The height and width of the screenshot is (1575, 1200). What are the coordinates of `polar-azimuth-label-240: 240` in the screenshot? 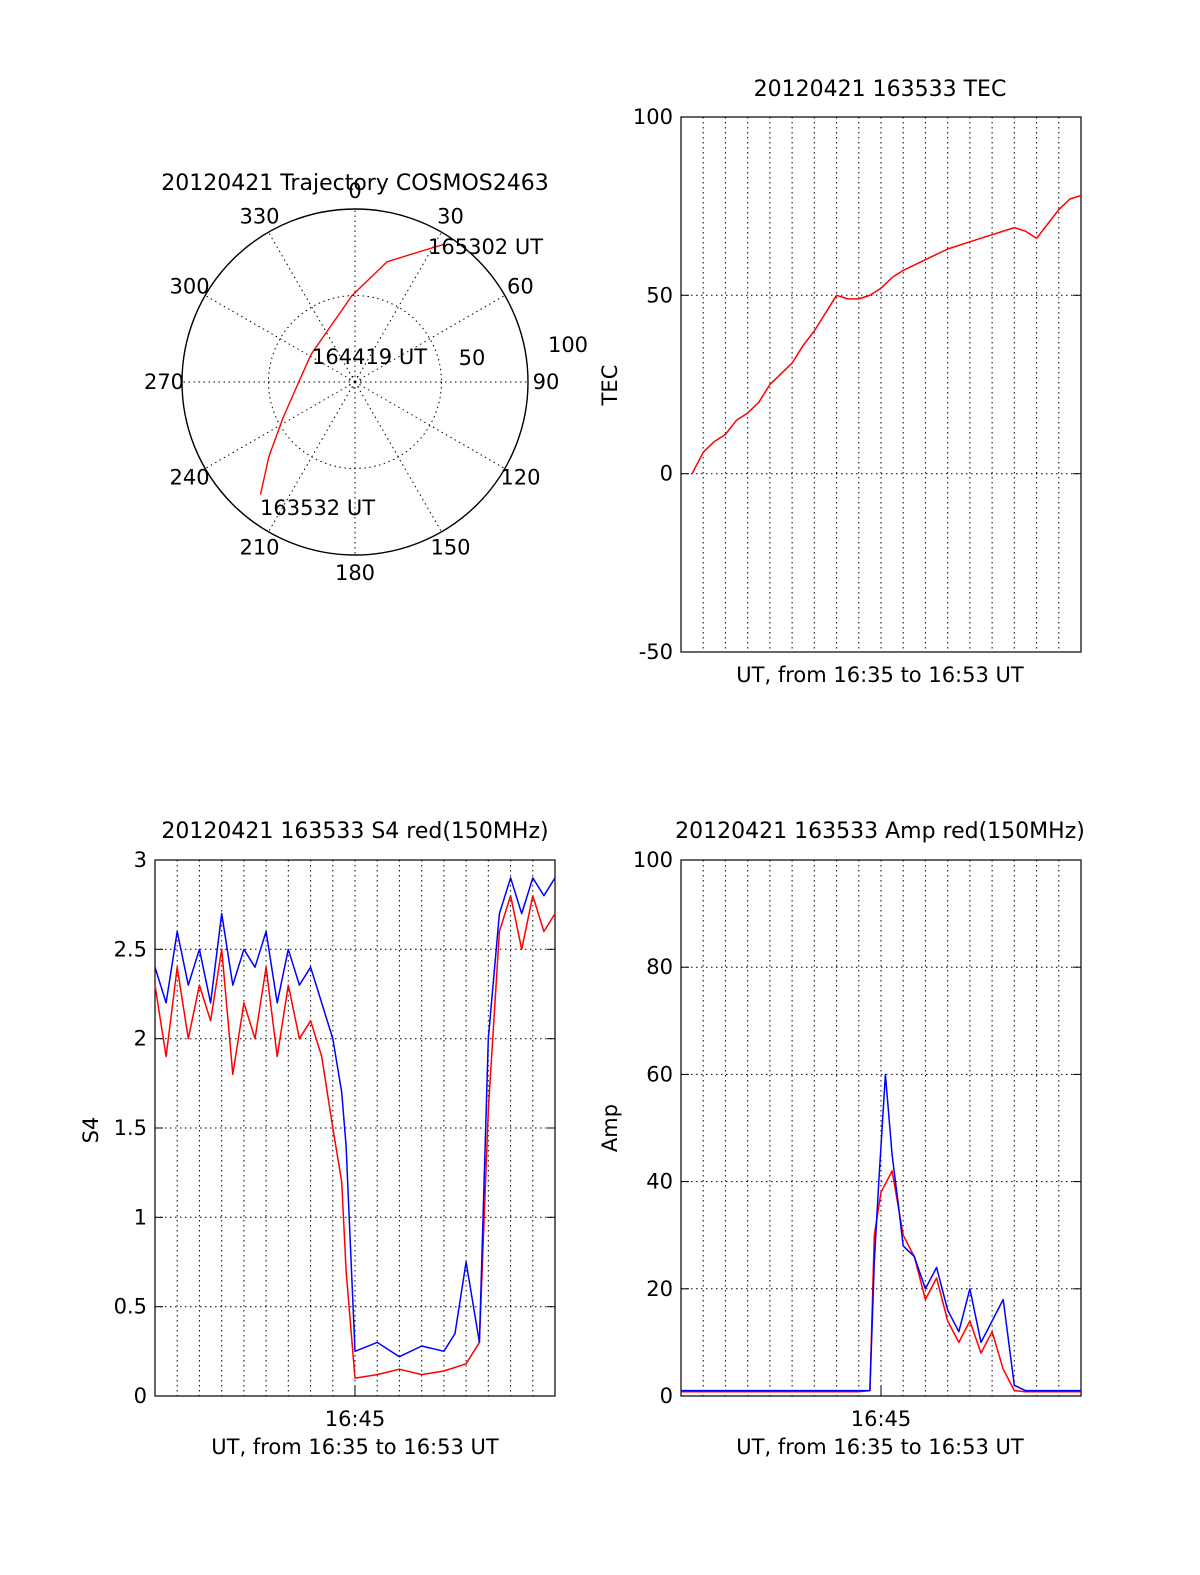 It's located at (190, 478).